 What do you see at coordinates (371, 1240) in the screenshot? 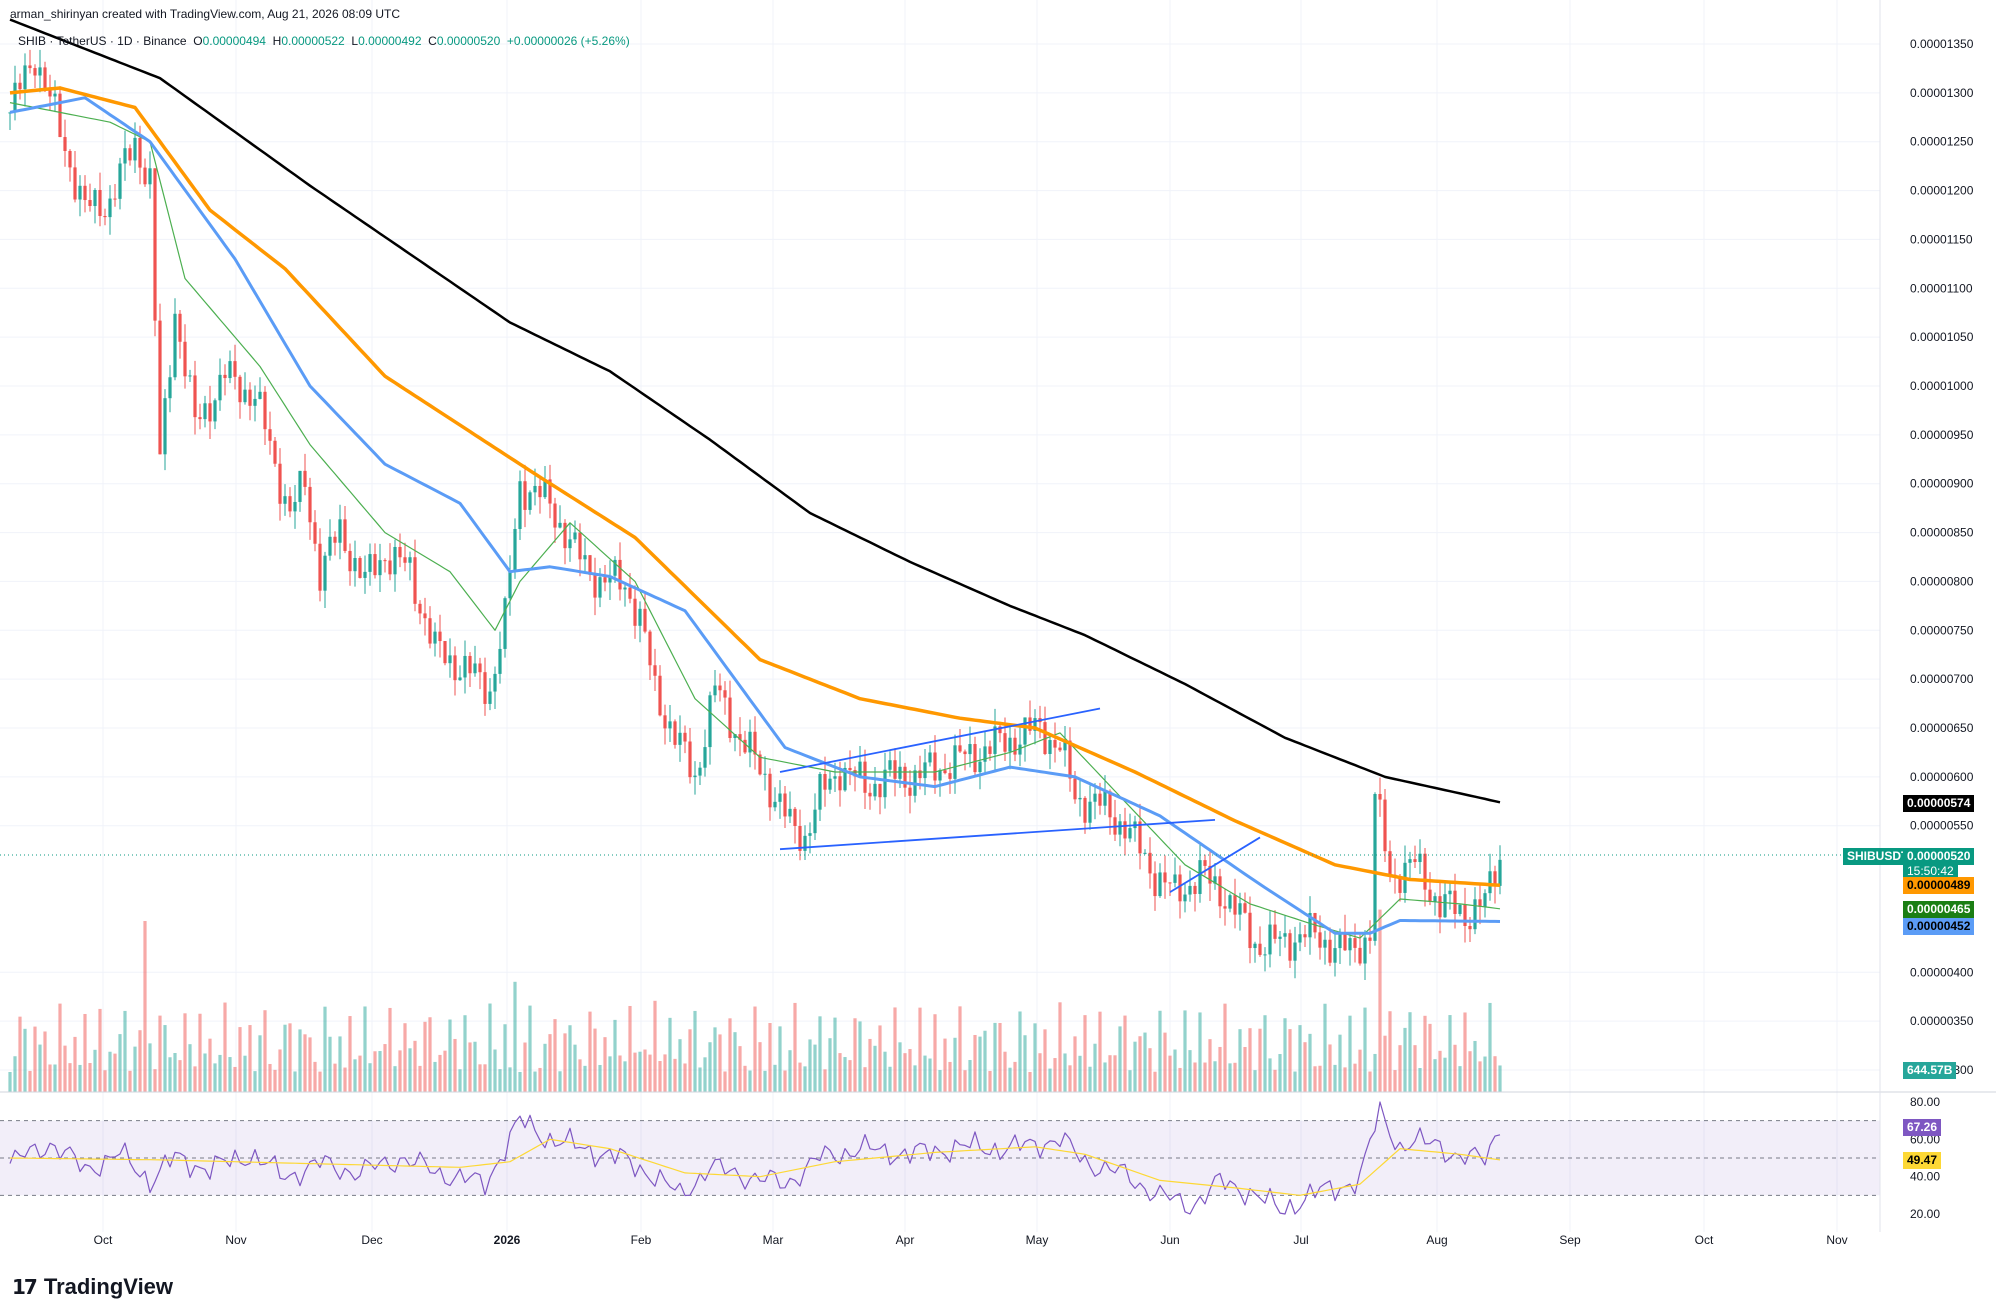
I see `time-tick-label: Dec` at bounding box center [371, 1240].